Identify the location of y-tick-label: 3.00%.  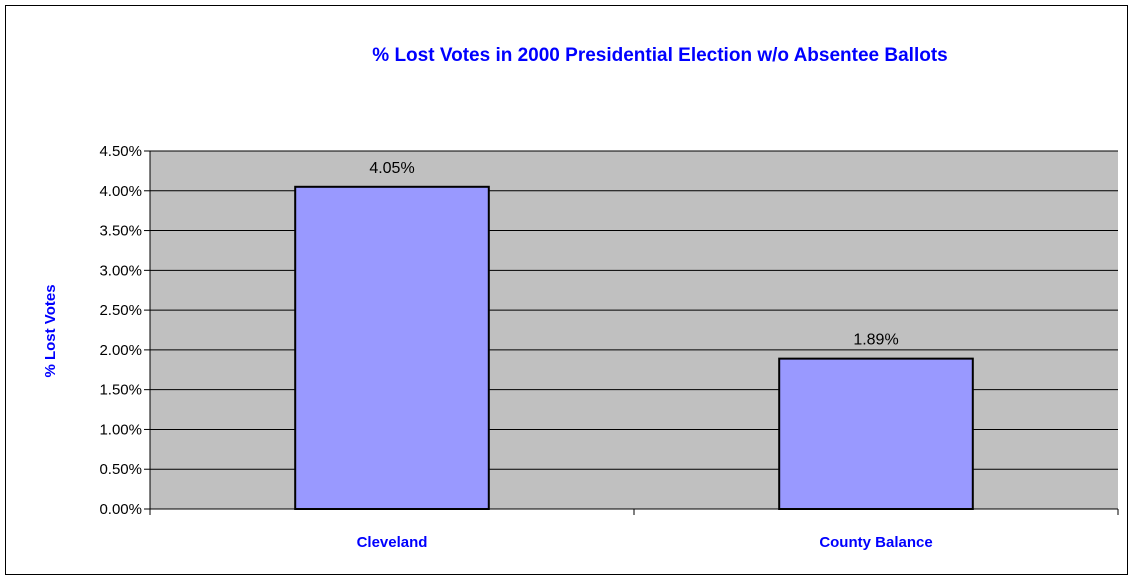
(120, 270).